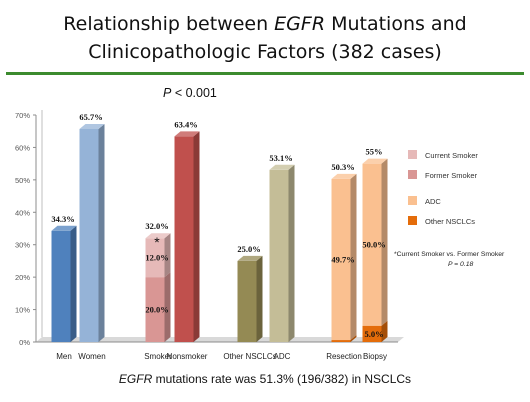 The width and height of the screenshot is (530, 402). Describe the element at coordinates (374, 152) in the screenshot. I see `data-label: 55%` at that location.